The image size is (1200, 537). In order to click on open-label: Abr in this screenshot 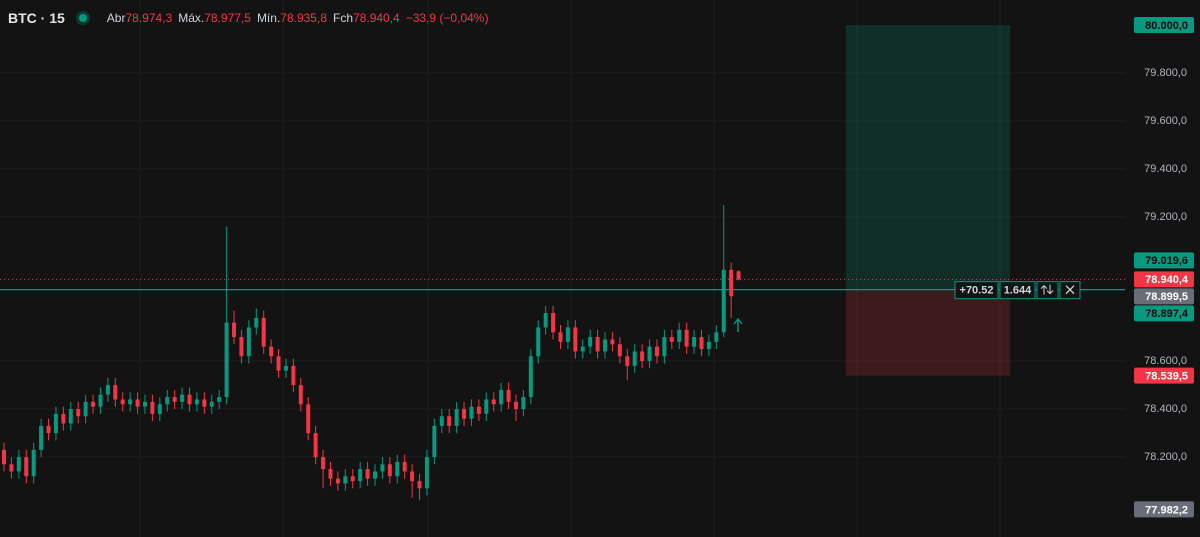, I will do `click(116, 18)`.